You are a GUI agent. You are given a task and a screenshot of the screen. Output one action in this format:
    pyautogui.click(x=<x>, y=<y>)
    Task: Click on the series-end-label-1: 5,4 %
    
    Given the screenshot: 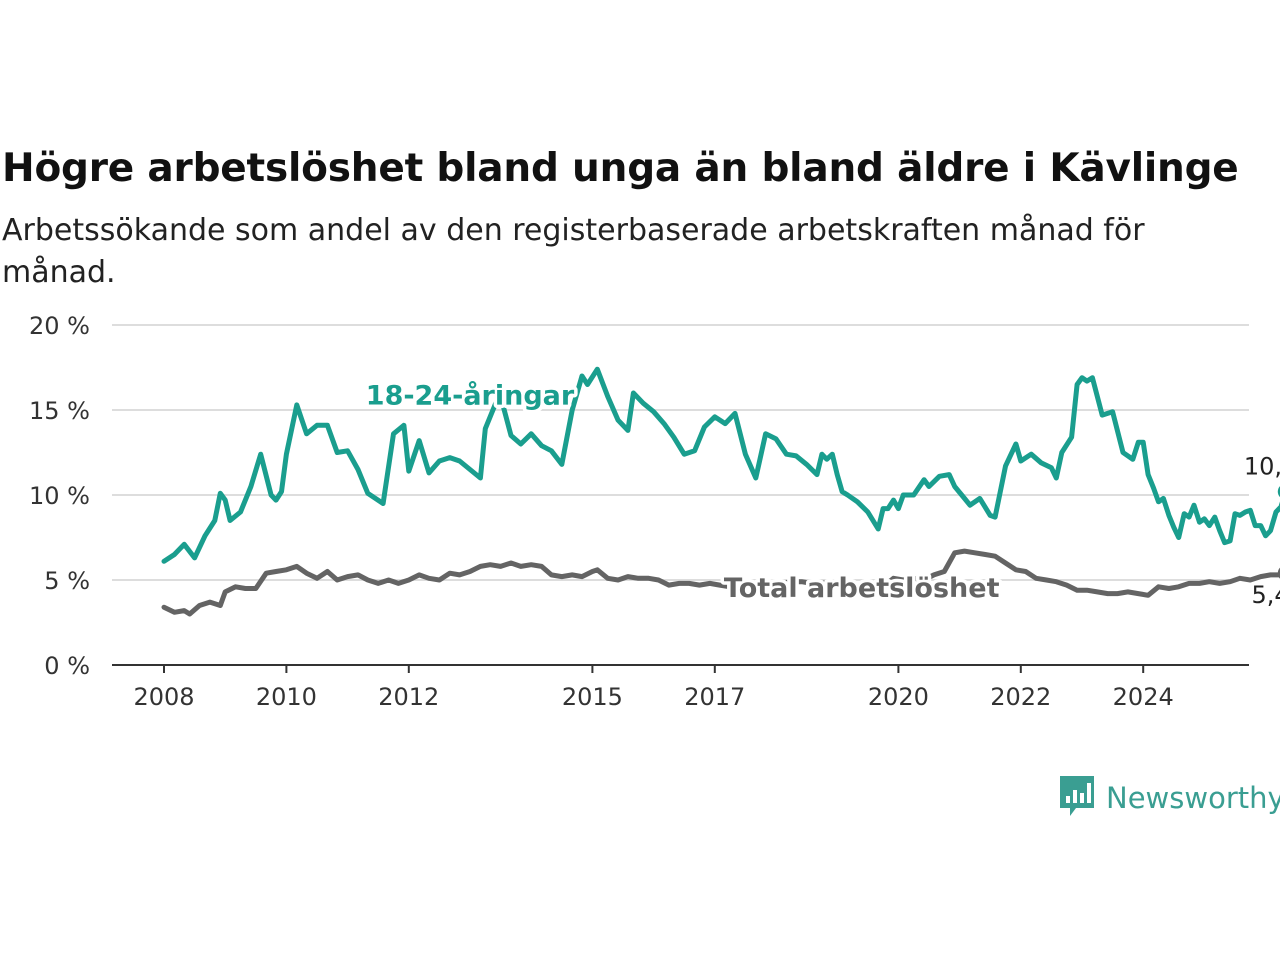 What is the action you would take?
    pyautogui.click(x=1265, y=595)
    